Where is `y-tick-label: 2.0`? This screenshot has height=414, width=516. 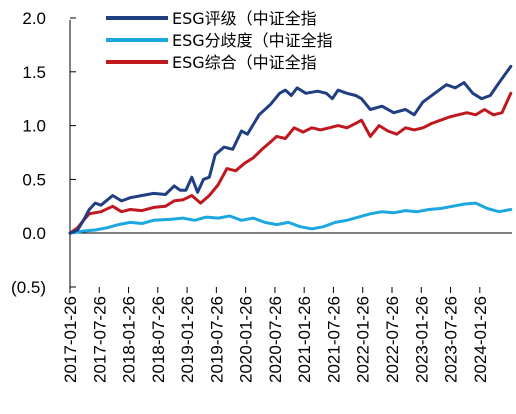 y-tick-label: 2.0 is located at coordinates (34, 18).